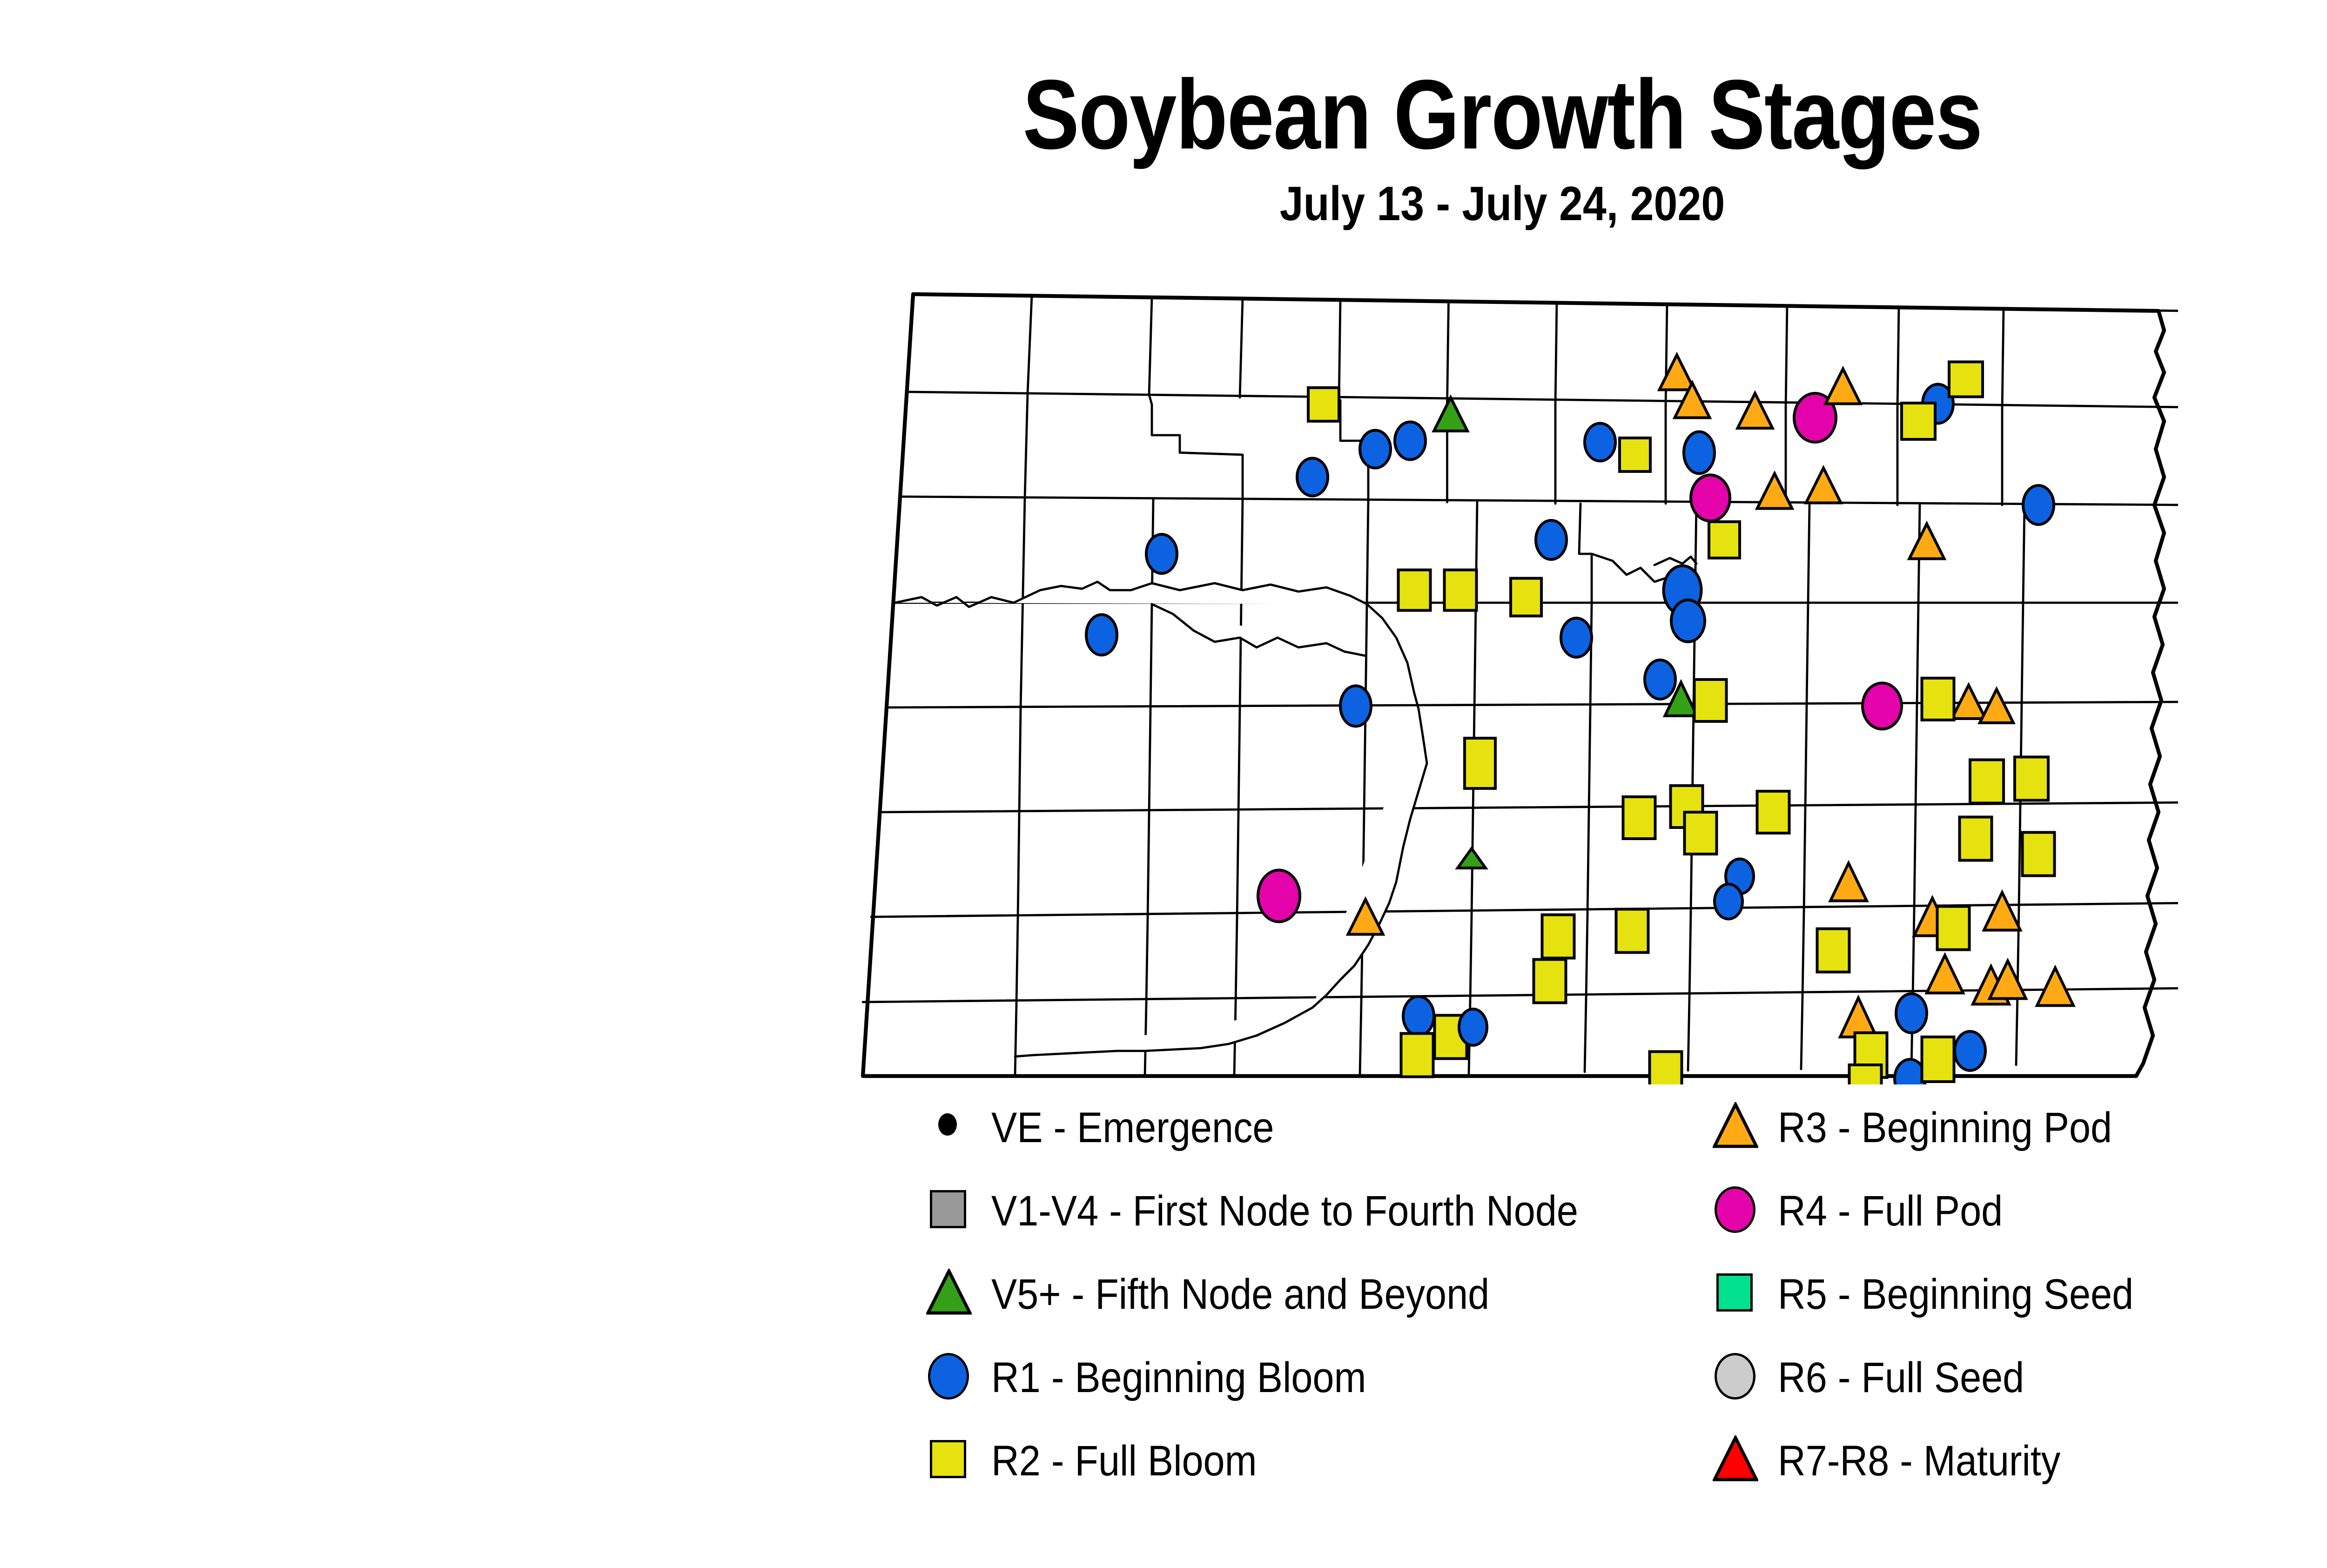  Describe the element at coordinates (1736, 1374) in the screenshot. I see `legend-swatch-r6` at that location.